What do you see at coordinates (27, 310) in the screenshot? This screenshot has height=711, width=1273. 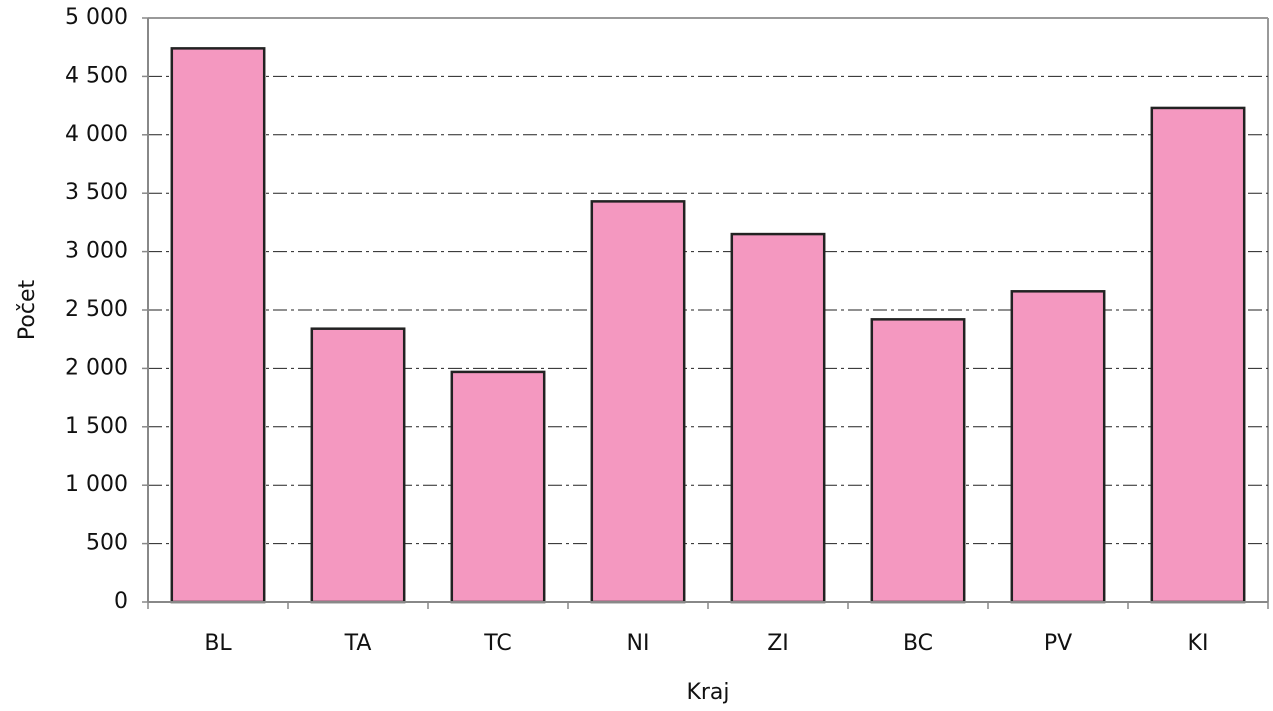 I see `y-axis-label: Počet` at bounding box center [27, 310].